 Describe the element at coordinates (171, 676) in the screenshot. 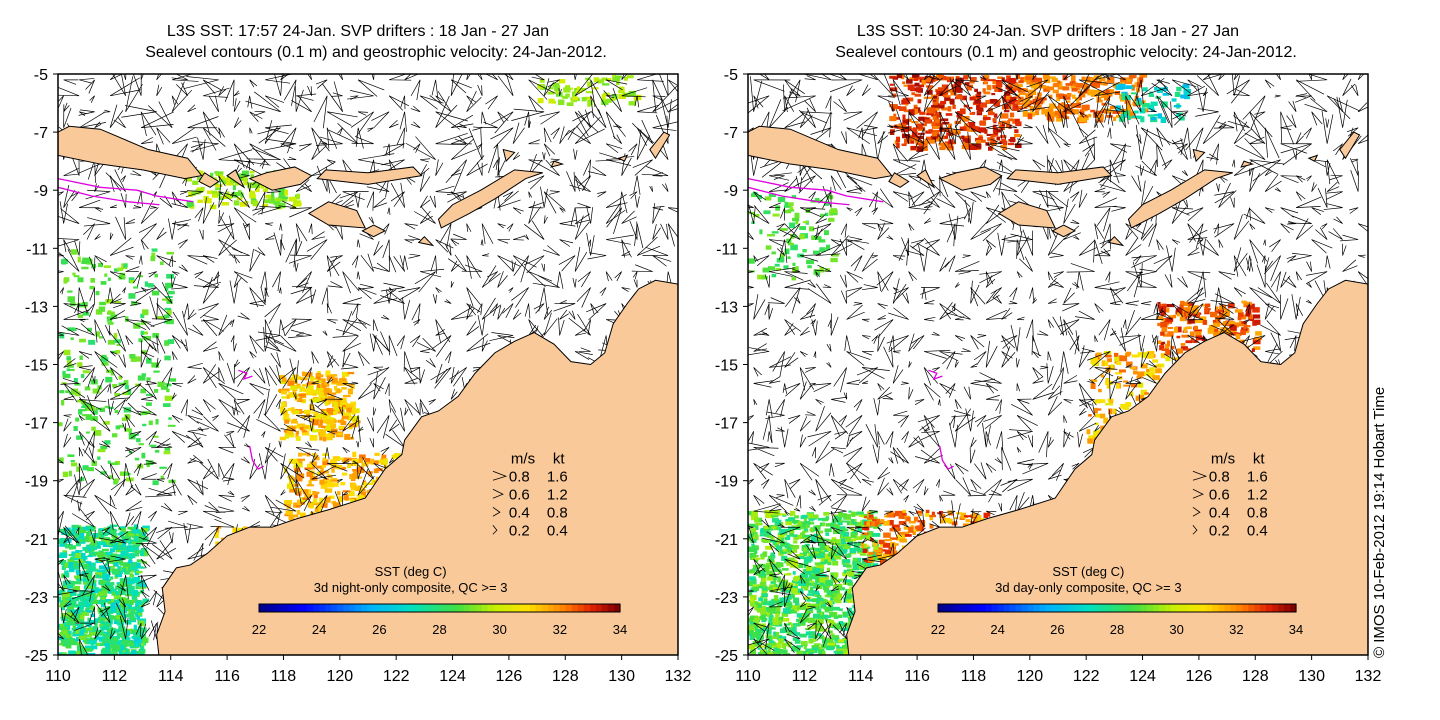

I see `lon-tick-label: 114` at that location.